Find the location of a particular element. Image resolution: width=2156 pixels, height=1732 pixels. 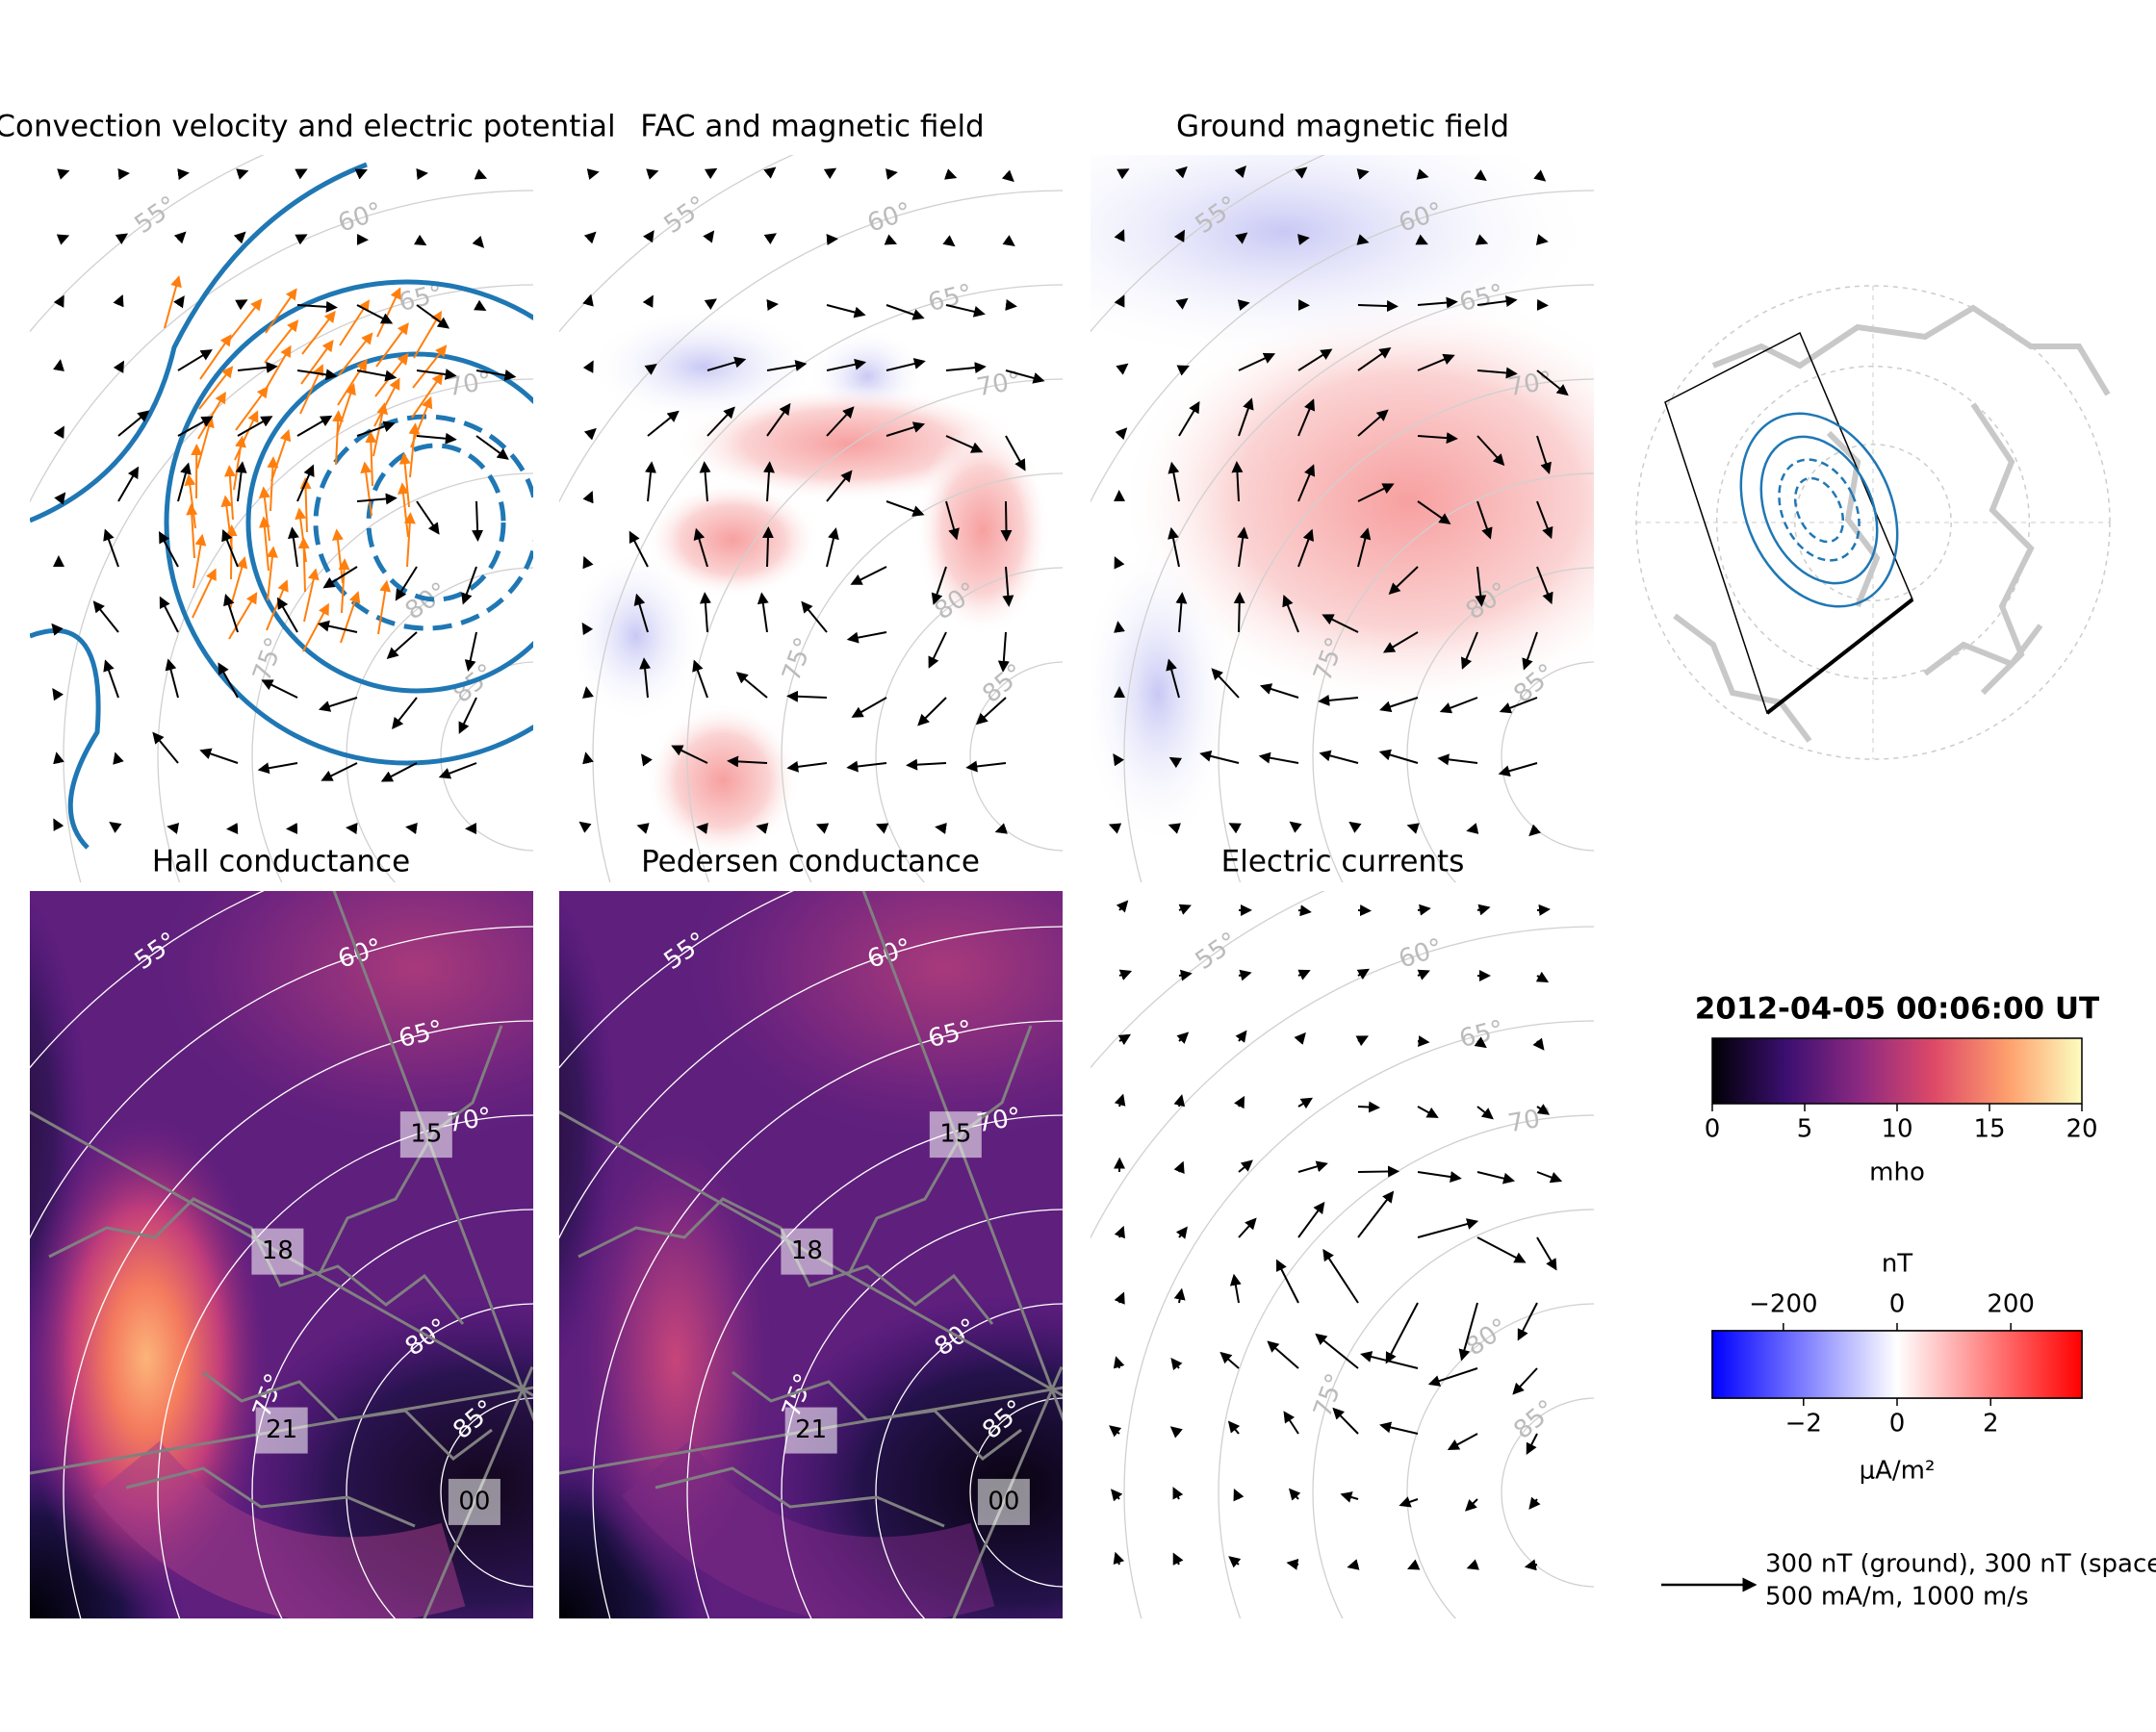

colorbar is located at coordinates (1897, 1071).